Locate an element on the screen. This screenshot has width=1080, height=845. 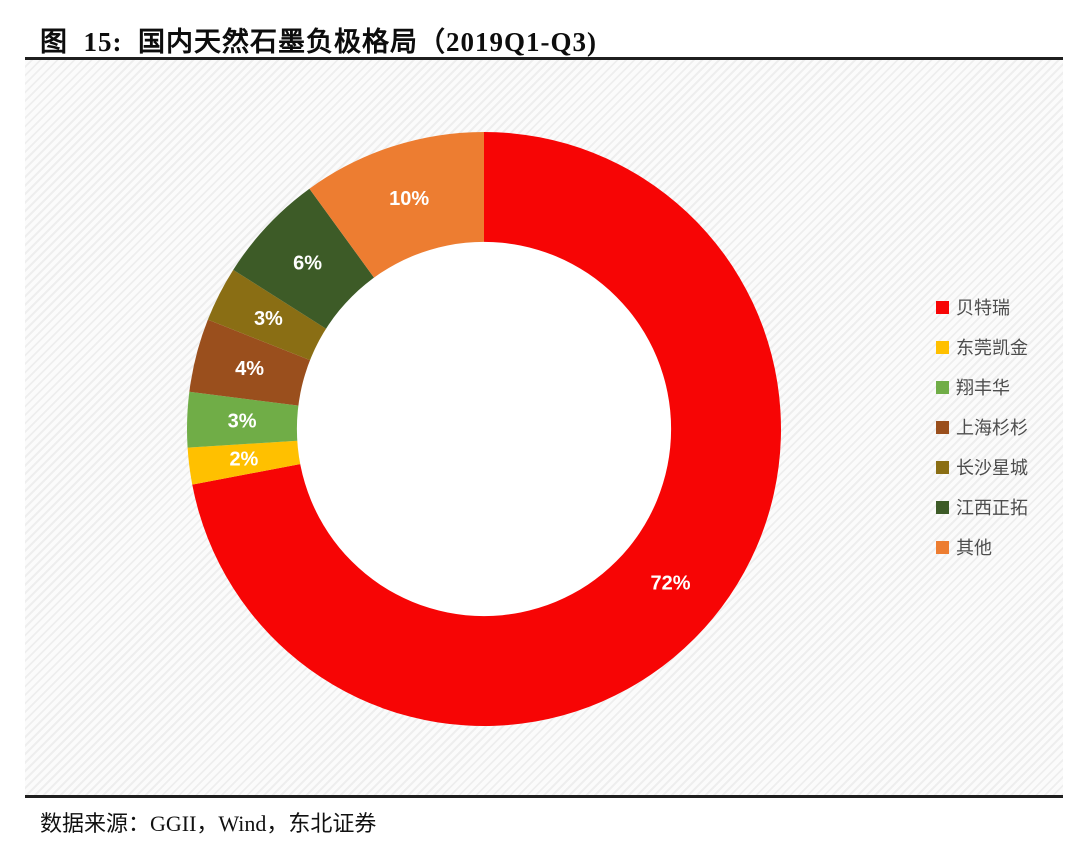
legend-item: 长沙星城 is located at coordinates (982, 467).